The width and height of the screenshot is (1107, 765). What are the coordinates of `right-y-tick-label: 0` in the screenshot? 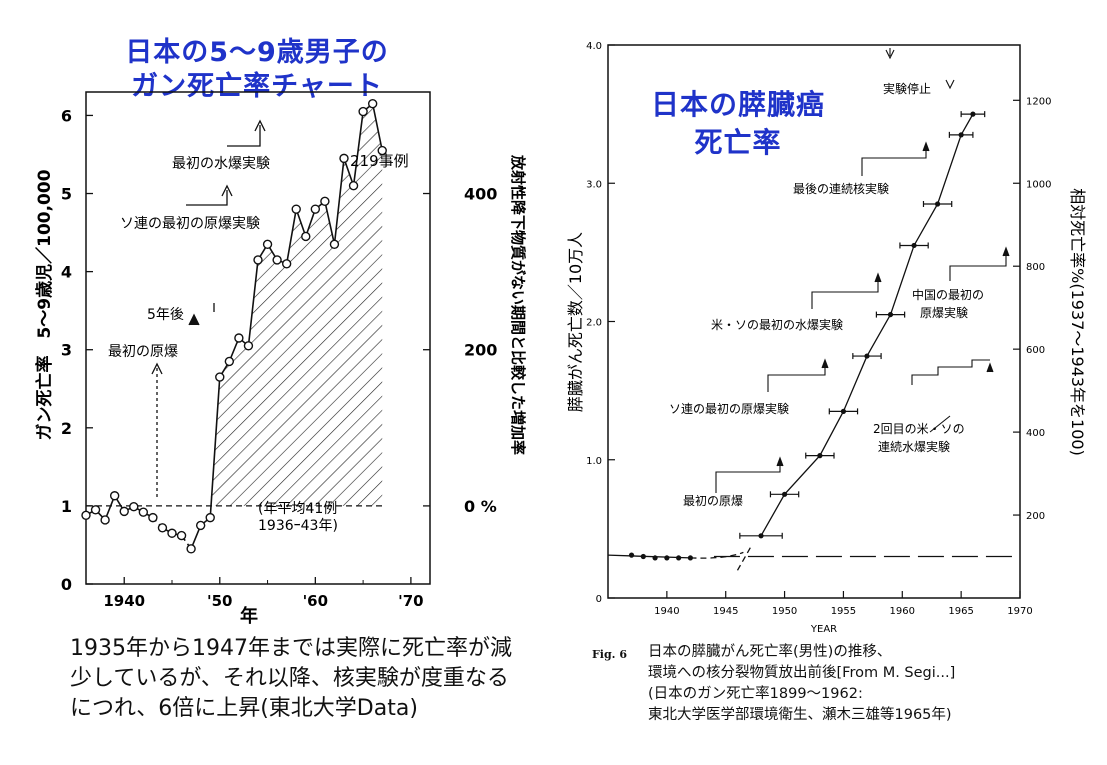 It's located at (599, 599).